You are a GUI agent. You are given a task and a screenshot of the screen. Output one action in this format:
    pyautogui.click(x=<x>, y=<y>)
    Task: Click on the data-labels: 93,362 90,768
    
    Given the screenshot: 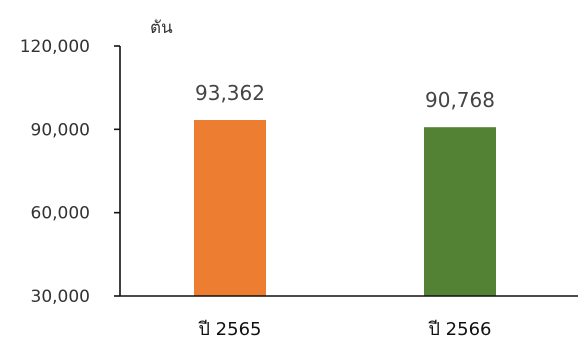 What is the action you would take?
    pyautogui.click(x=345, y=96)
    